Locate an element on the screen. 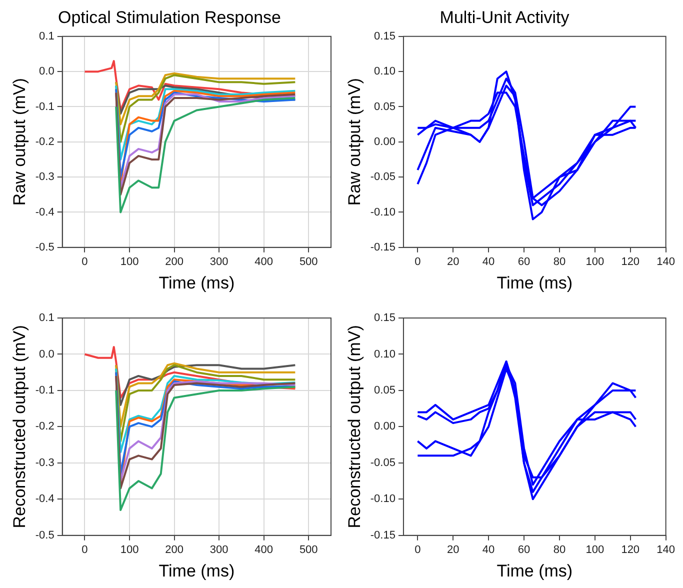  chart-title: Optical Stimulation Response is located at coordinates (170, 17).